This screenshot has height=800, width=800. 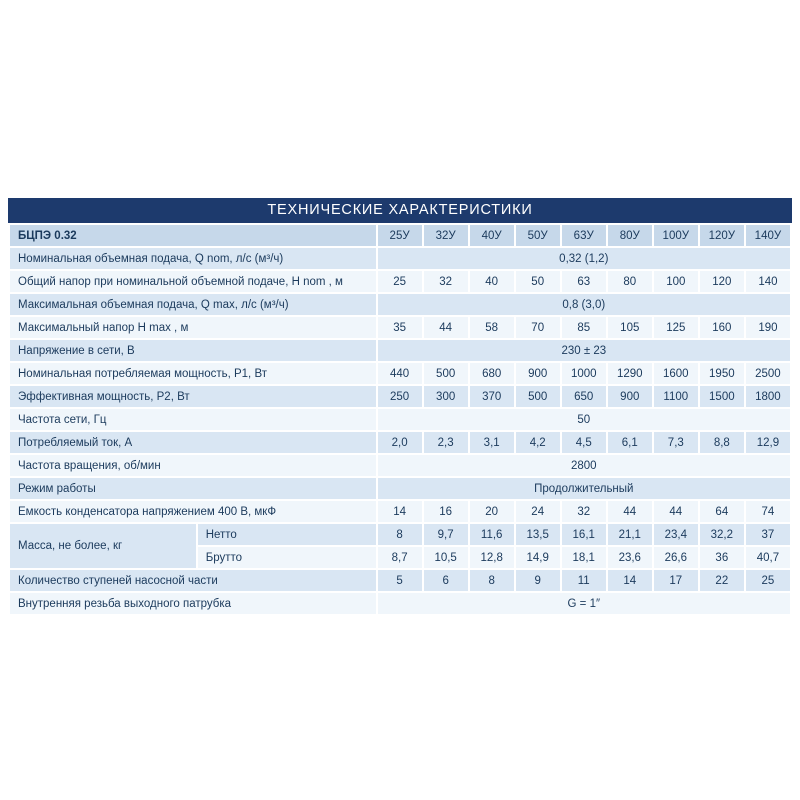 I want to click on cell-value: 22, so click(x=721, y=580).